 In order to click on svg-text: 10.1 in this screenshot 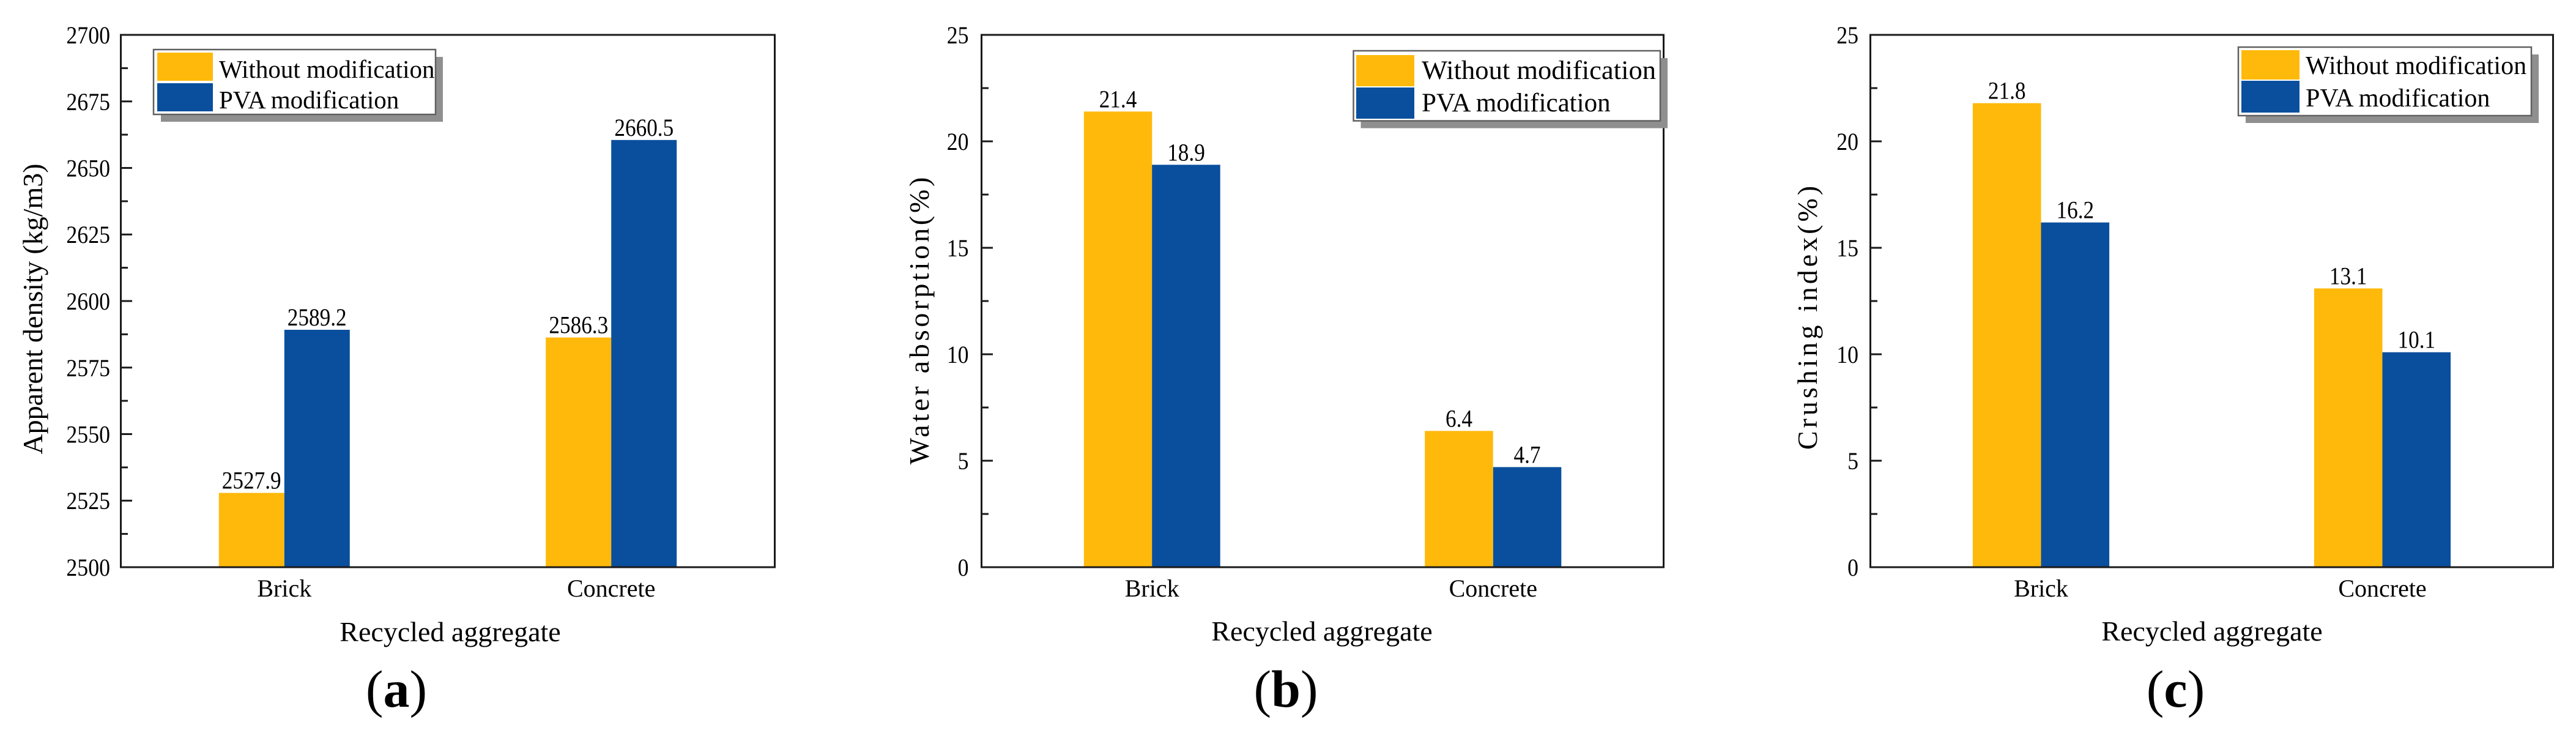, I will do `click(2417, 340)`.